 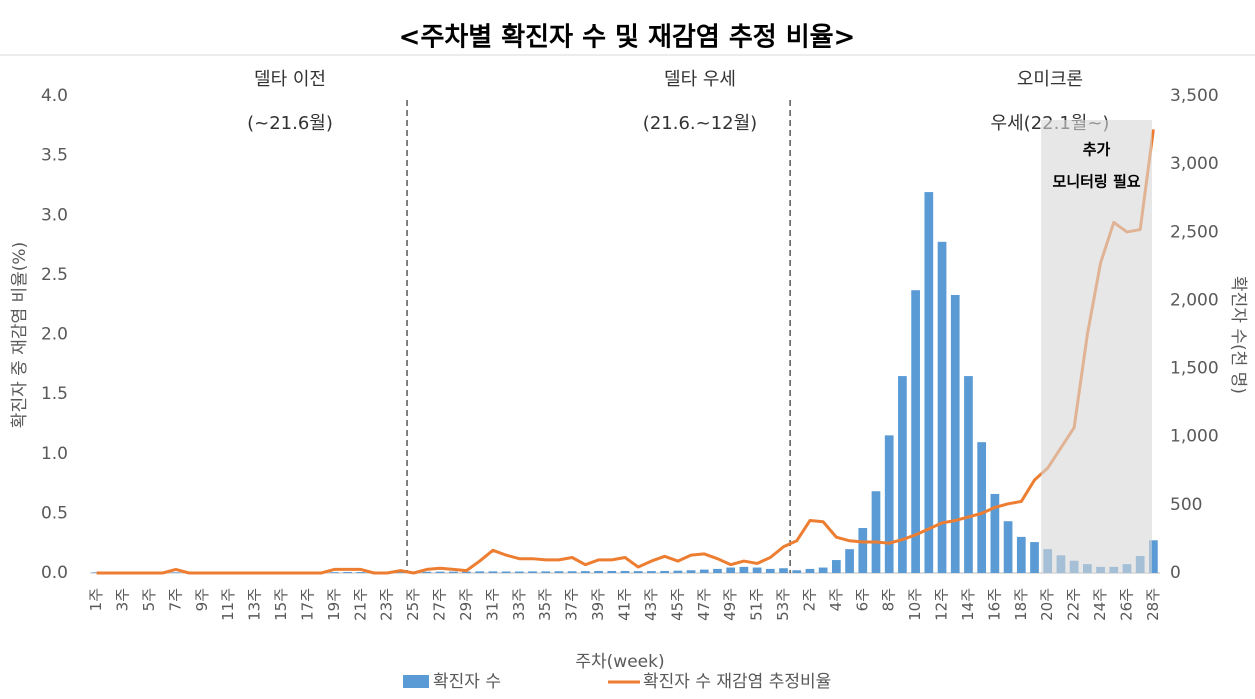 I want to click on x-tick-label: 25주, so click(x=413, y=604).